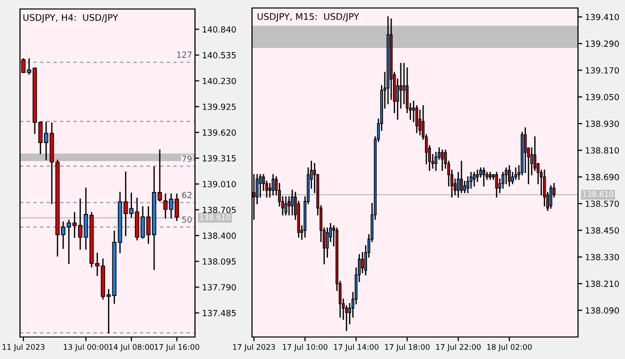  What do you see at coordinates (219, 55) in the screenshot?
I see `y-tick-label: 140.535` at bounding box center [219, 55].